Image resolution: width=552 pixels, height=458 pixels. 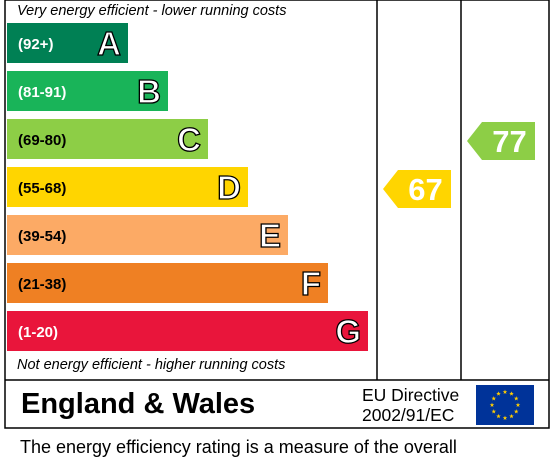 What do you see at coordinates (229, 187) in the screenshot?
I see `band-letter-d: D` at bounding box center [229, 187].